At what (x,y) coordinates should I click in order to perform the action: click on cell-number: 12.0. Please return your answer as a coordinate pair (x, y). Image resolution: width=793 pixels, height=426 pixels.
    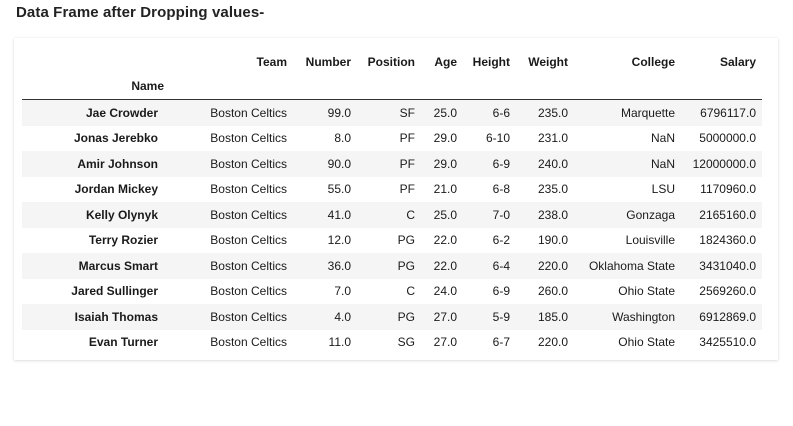
    Looking at the image, I should click on (339, 240).